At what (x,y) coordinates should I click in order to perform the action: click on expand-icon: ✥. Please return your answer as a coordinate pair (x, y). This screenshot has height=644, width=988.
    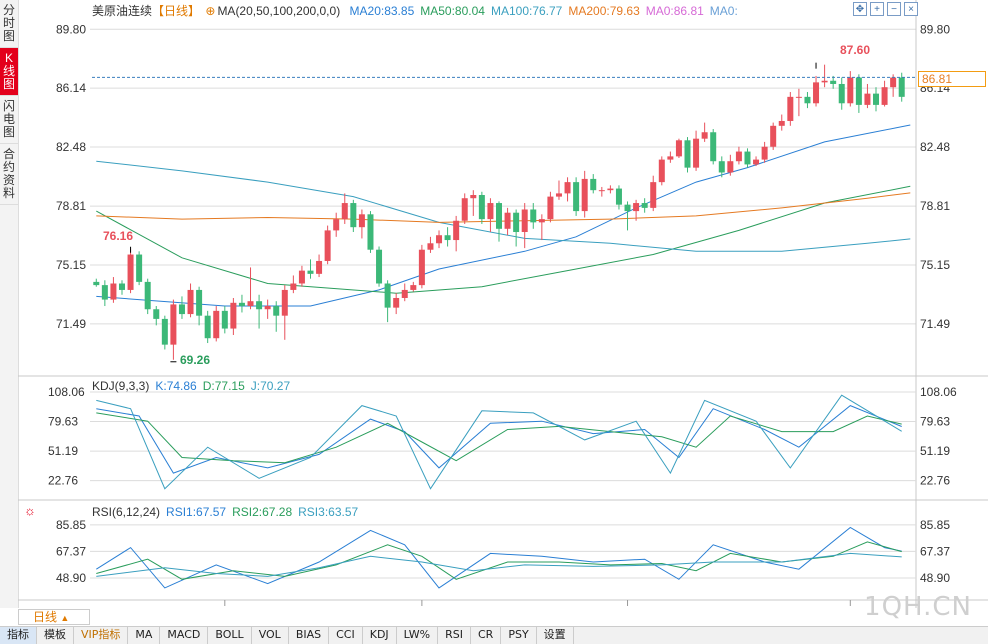
    Looking at the image, I should click on (860, 9).